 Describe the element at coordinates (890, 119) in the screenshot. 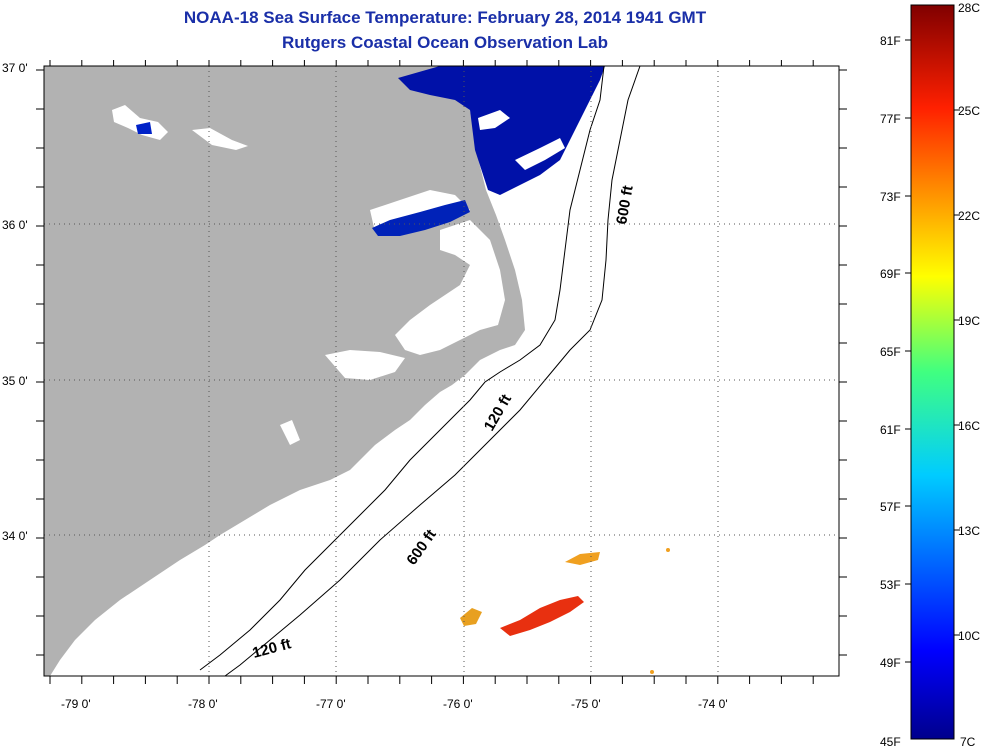

I see `colorbar-f-77: 77F` at that location.